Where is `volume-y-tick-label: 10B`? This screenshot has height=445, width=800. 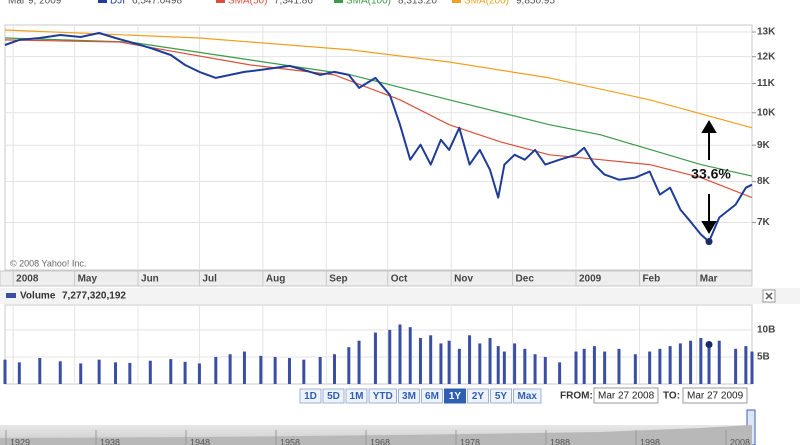 volume-y-tick-label: 10B is located at coordinates (766, 330).